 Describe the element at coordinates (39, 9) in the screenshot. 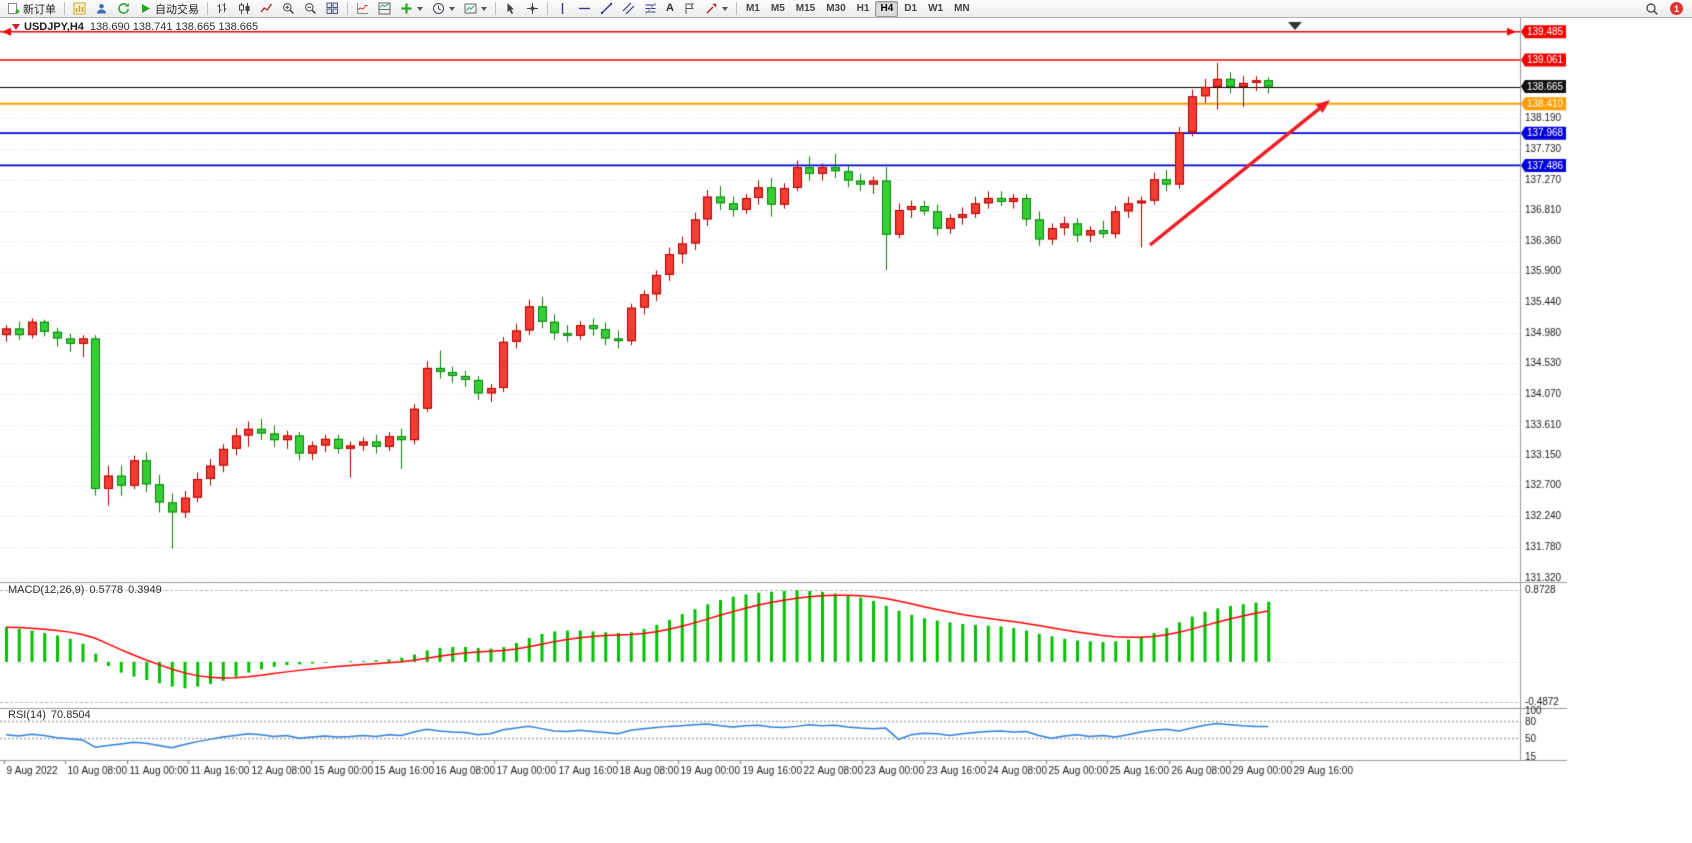

I see `new-order-label: 新订单` at that location.